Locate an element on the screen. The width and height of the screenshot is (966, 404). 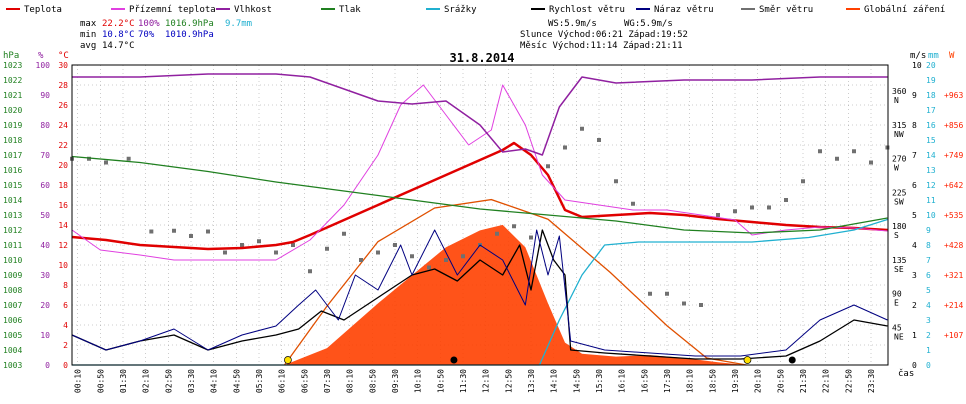
wind-speed-tick-label: 8 is located at coordinates (914, 125).